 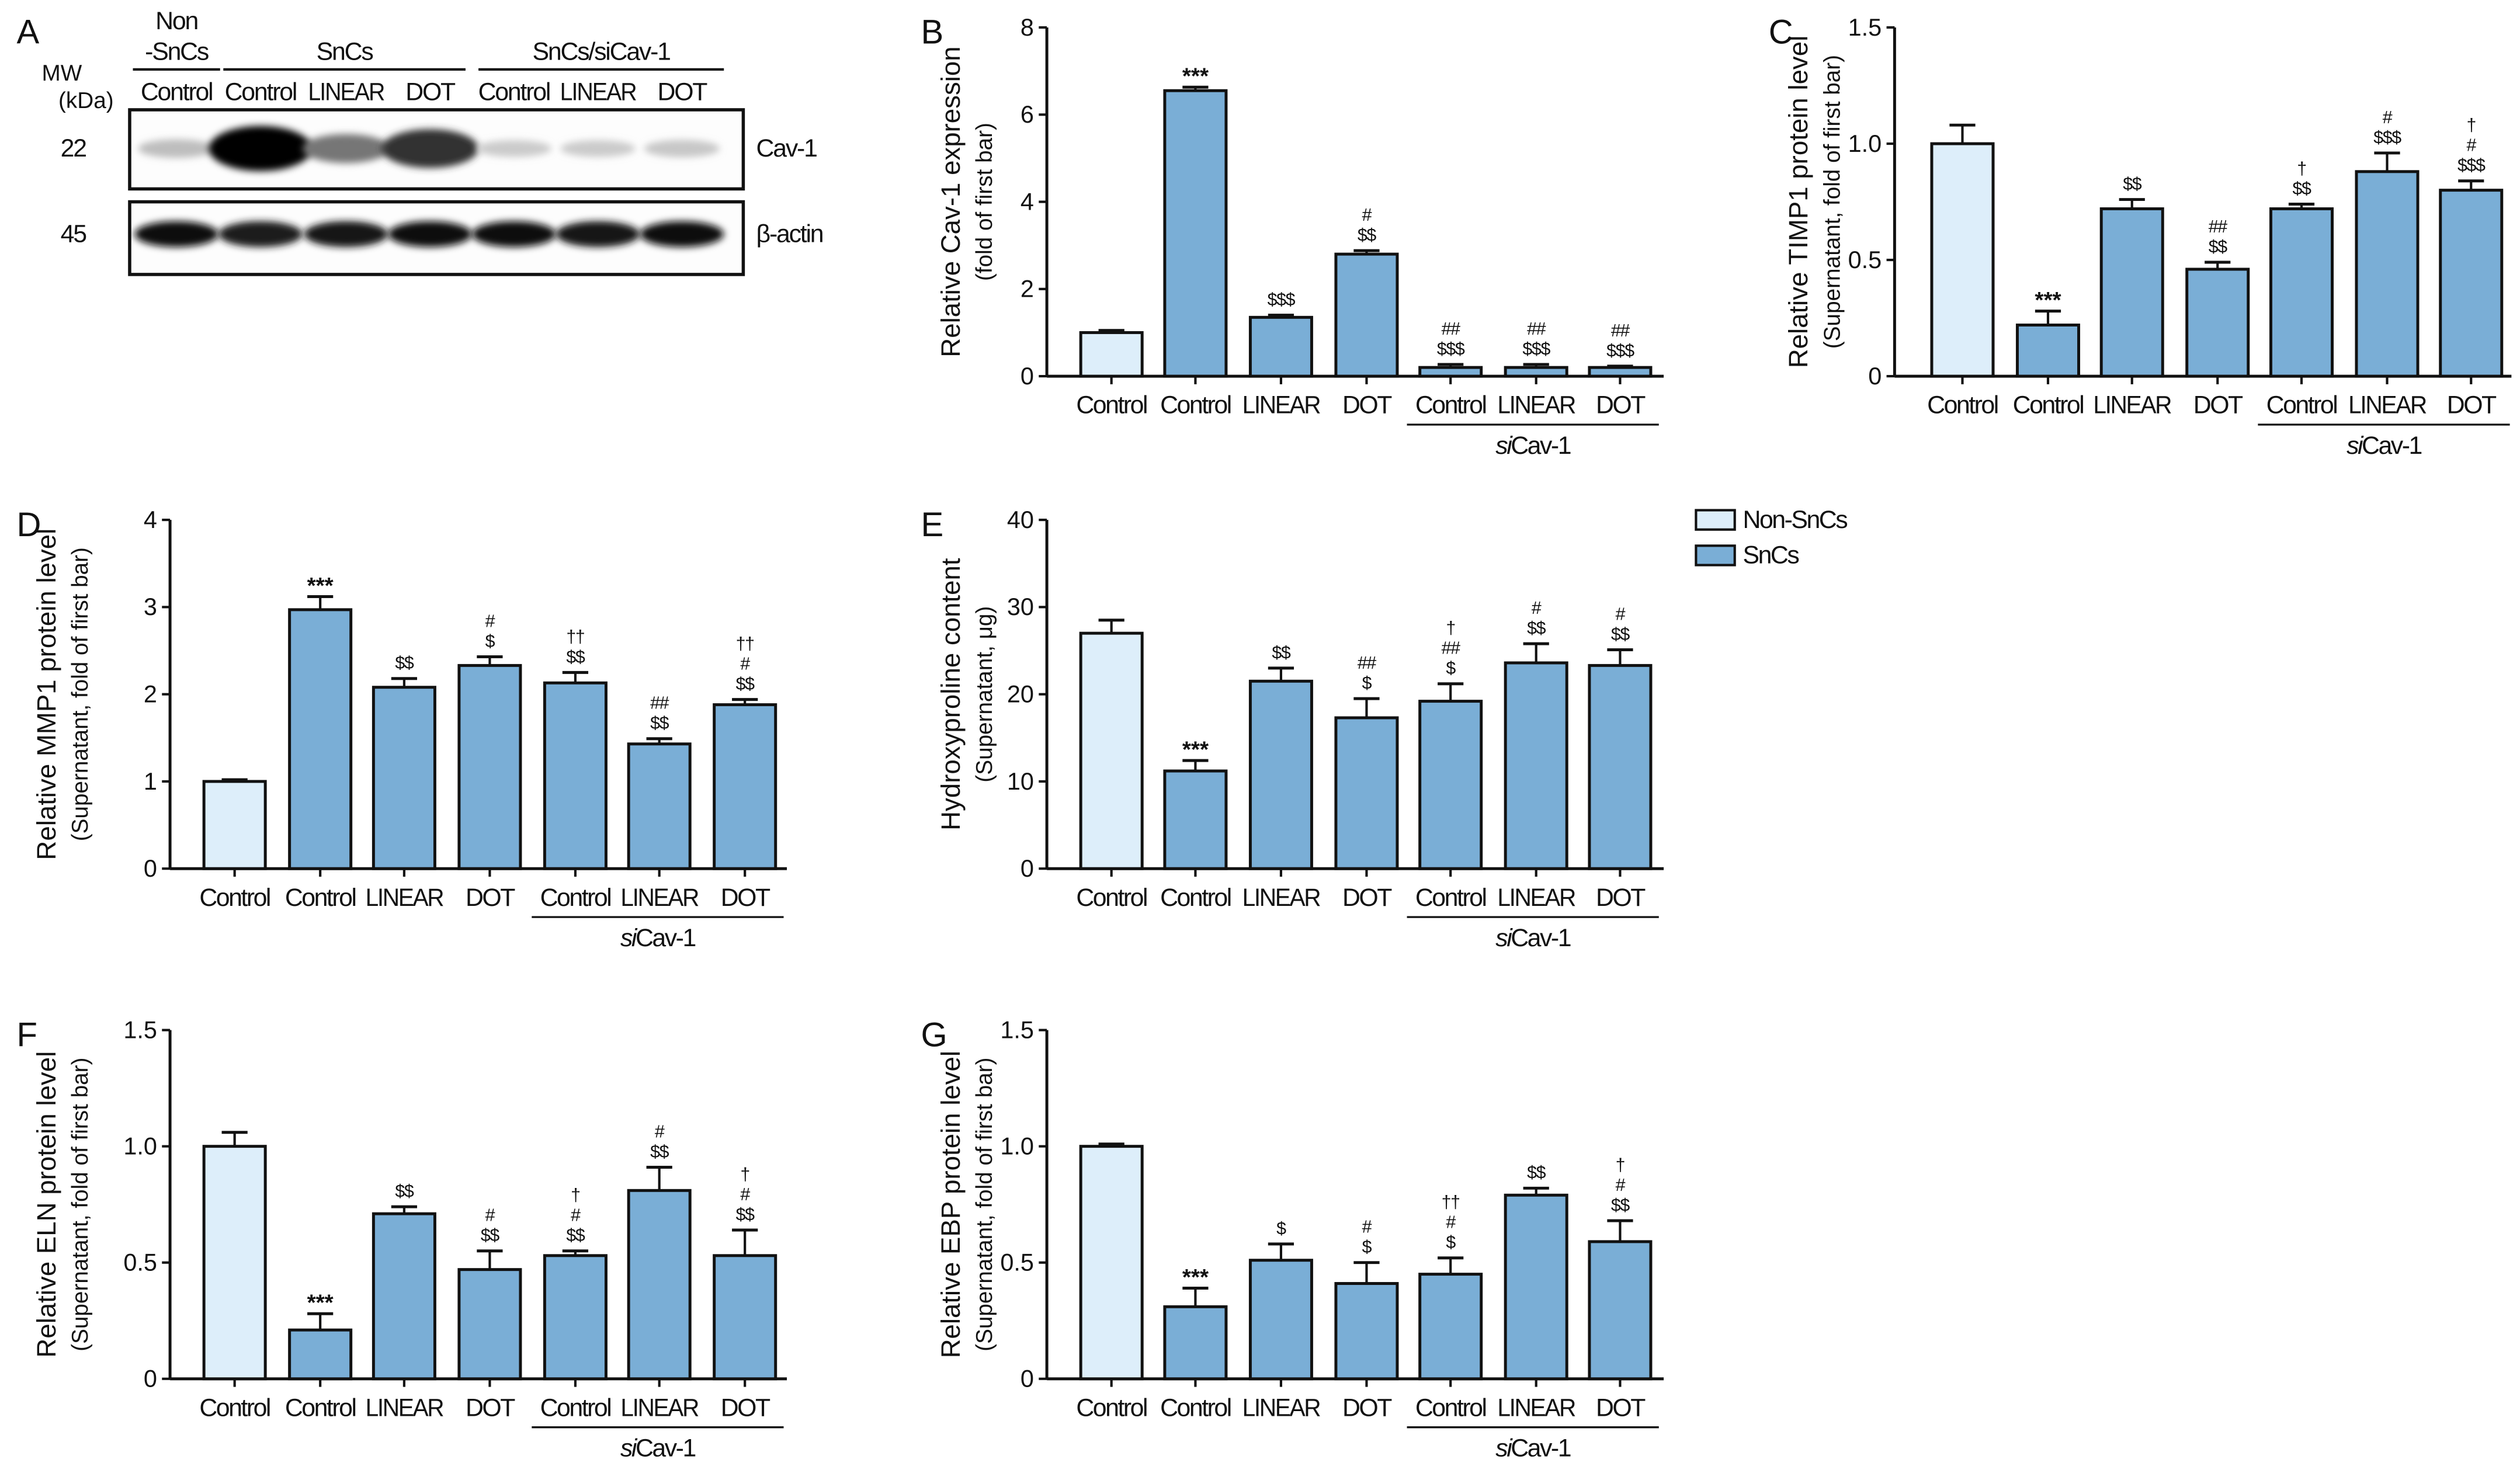 I want to click on significance-marker: ††, so click(x=575, y=637).